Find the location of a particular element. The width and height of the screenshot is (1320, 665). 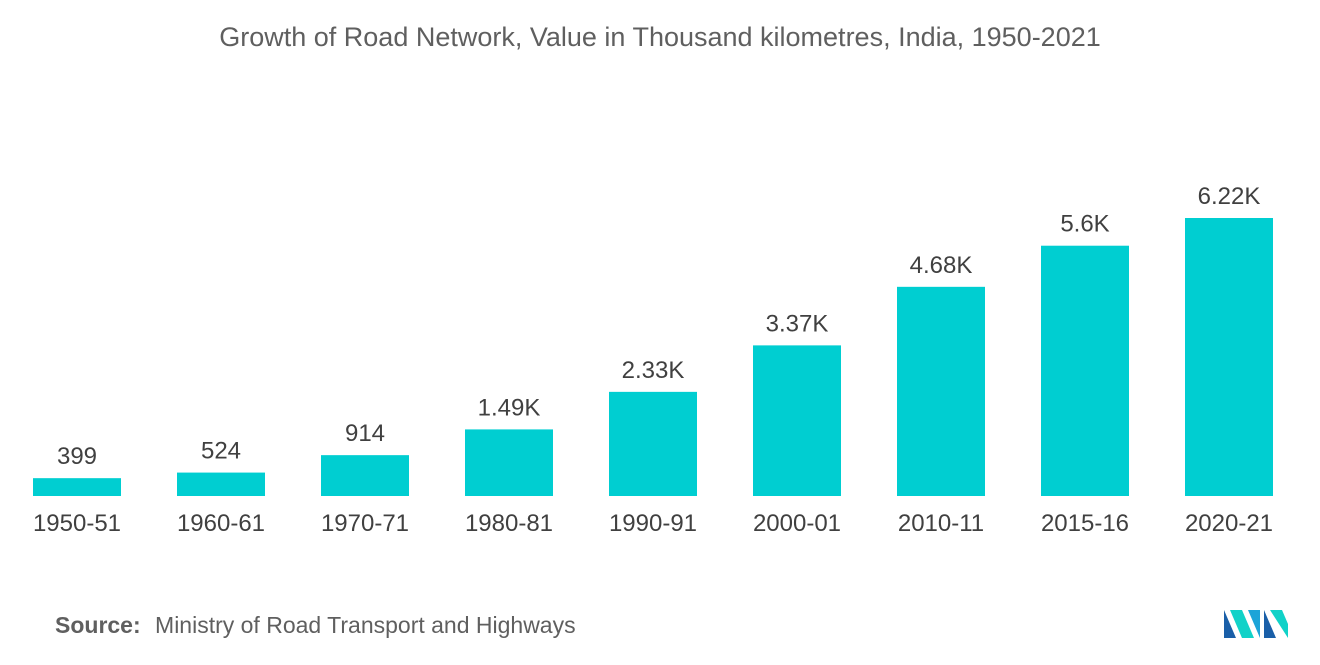

data-label-1980-81: 1.49K is located at coordinates (509, 407).